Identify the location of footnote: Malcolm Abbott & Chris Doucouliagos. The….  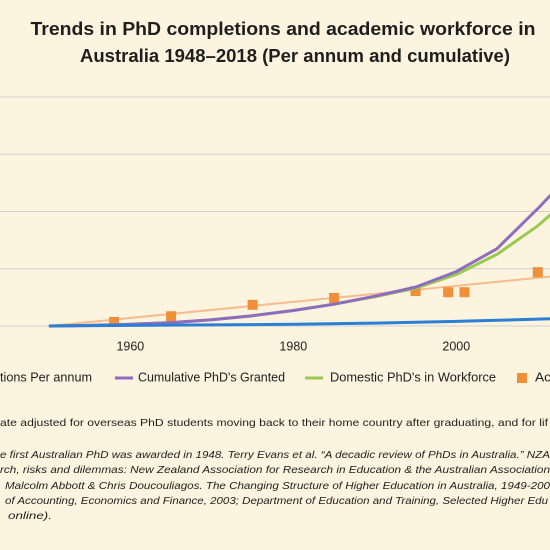
(277, 486).